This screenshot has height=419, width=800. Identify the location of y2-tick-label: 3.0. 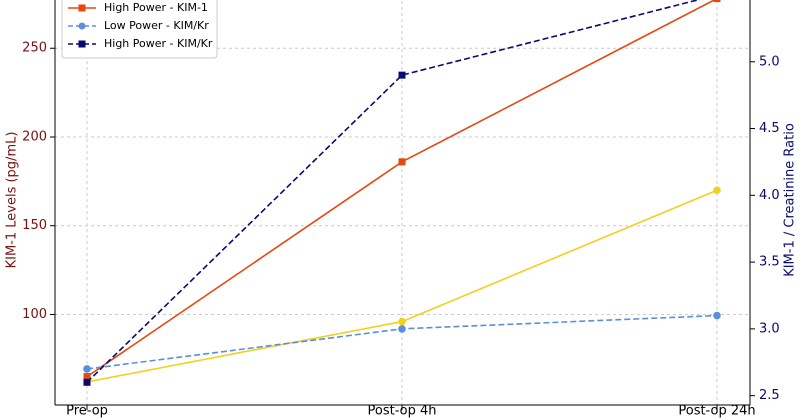
(769, 328).